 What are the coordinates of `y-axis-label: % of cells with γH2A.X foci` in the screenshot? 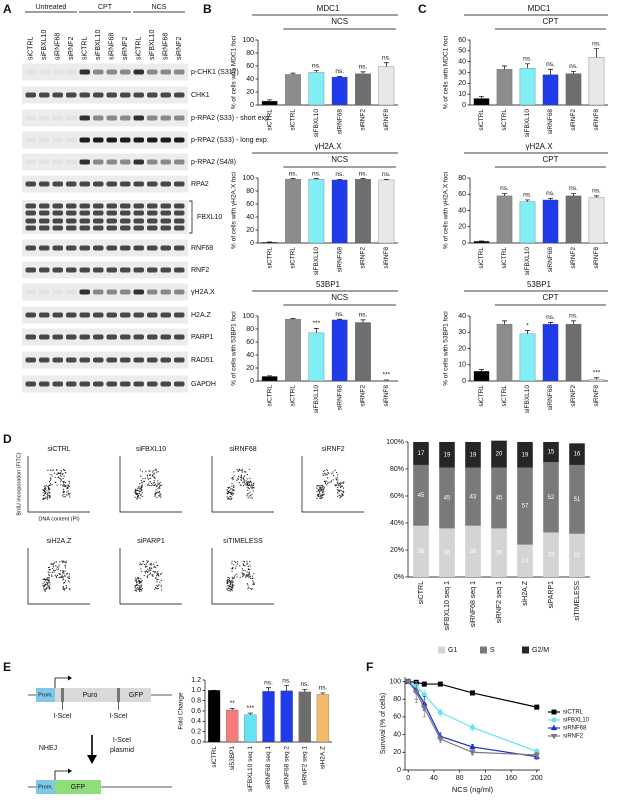 It's located at (234, 210).